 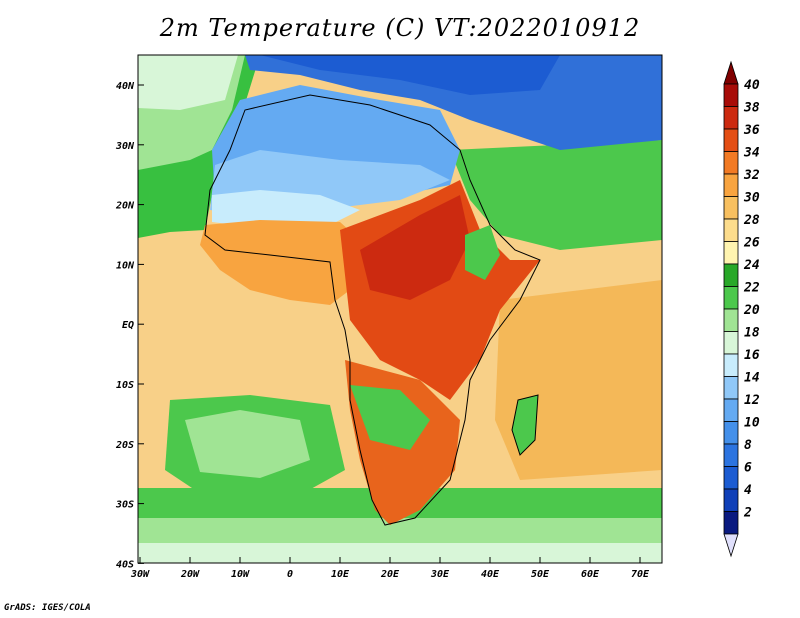 I want to click on south-atlantic-light, so click(x=247, y=444).